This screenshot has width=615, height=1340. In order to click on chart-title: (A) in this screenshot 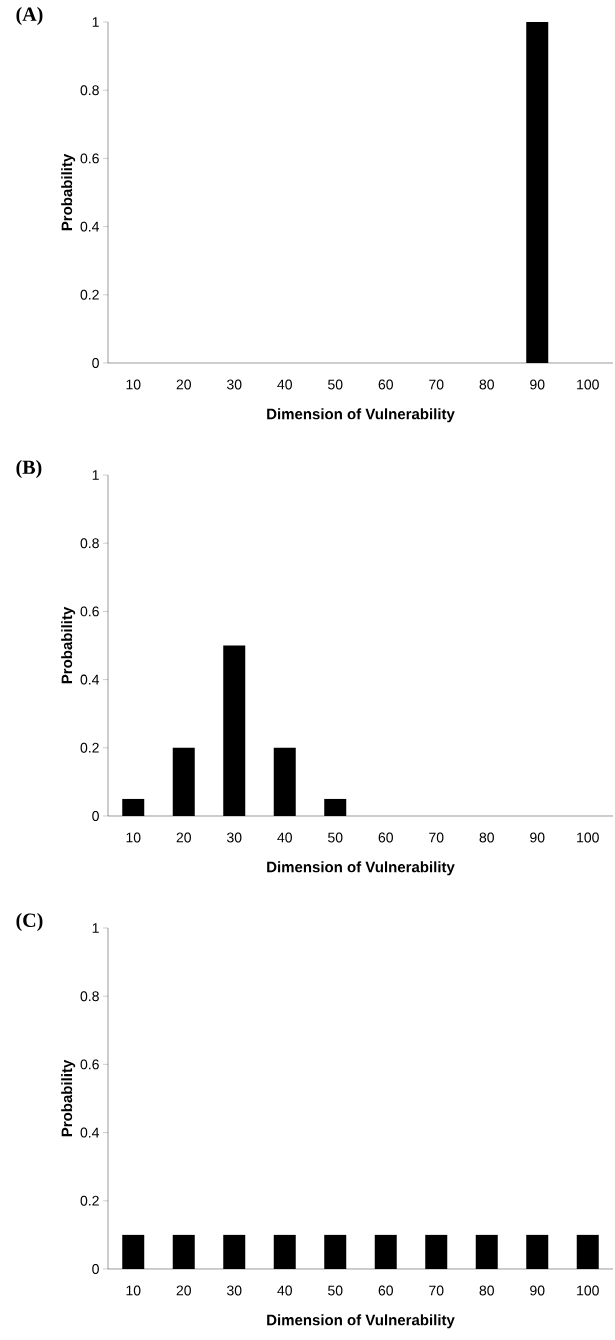, I will do `click(29, 16)`.